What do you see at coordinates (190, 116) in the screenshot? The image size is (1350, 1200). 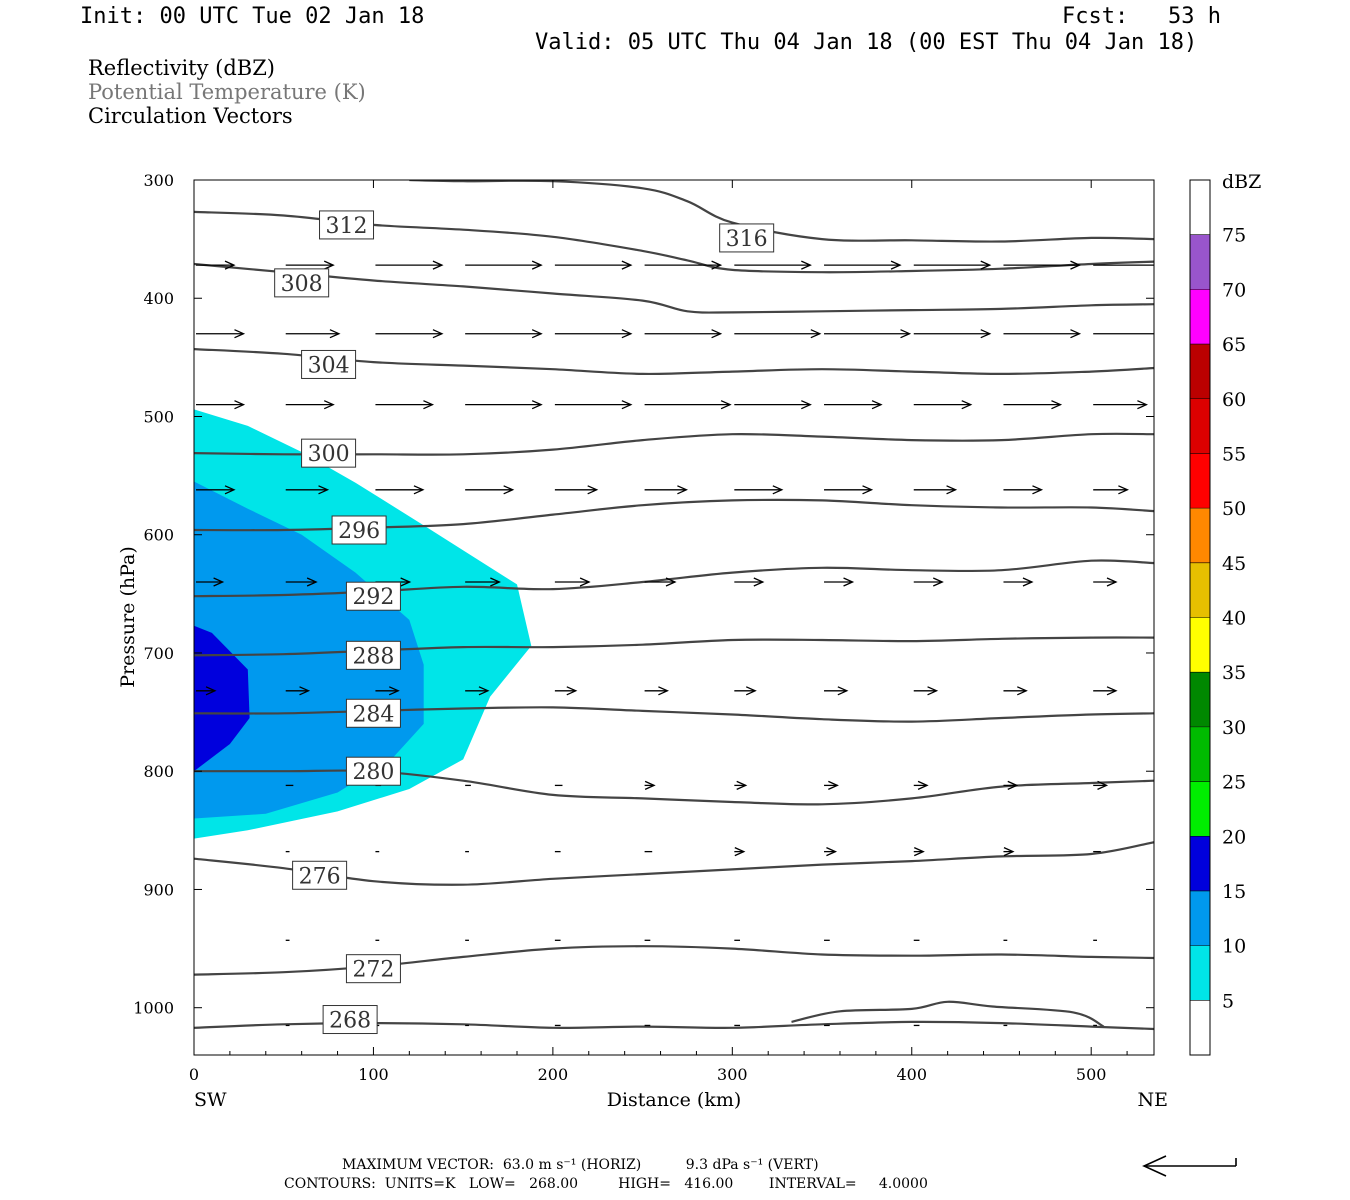 I see `legend-circulation-vectors: Circulation Vectors` at bounding box center [190, 116].